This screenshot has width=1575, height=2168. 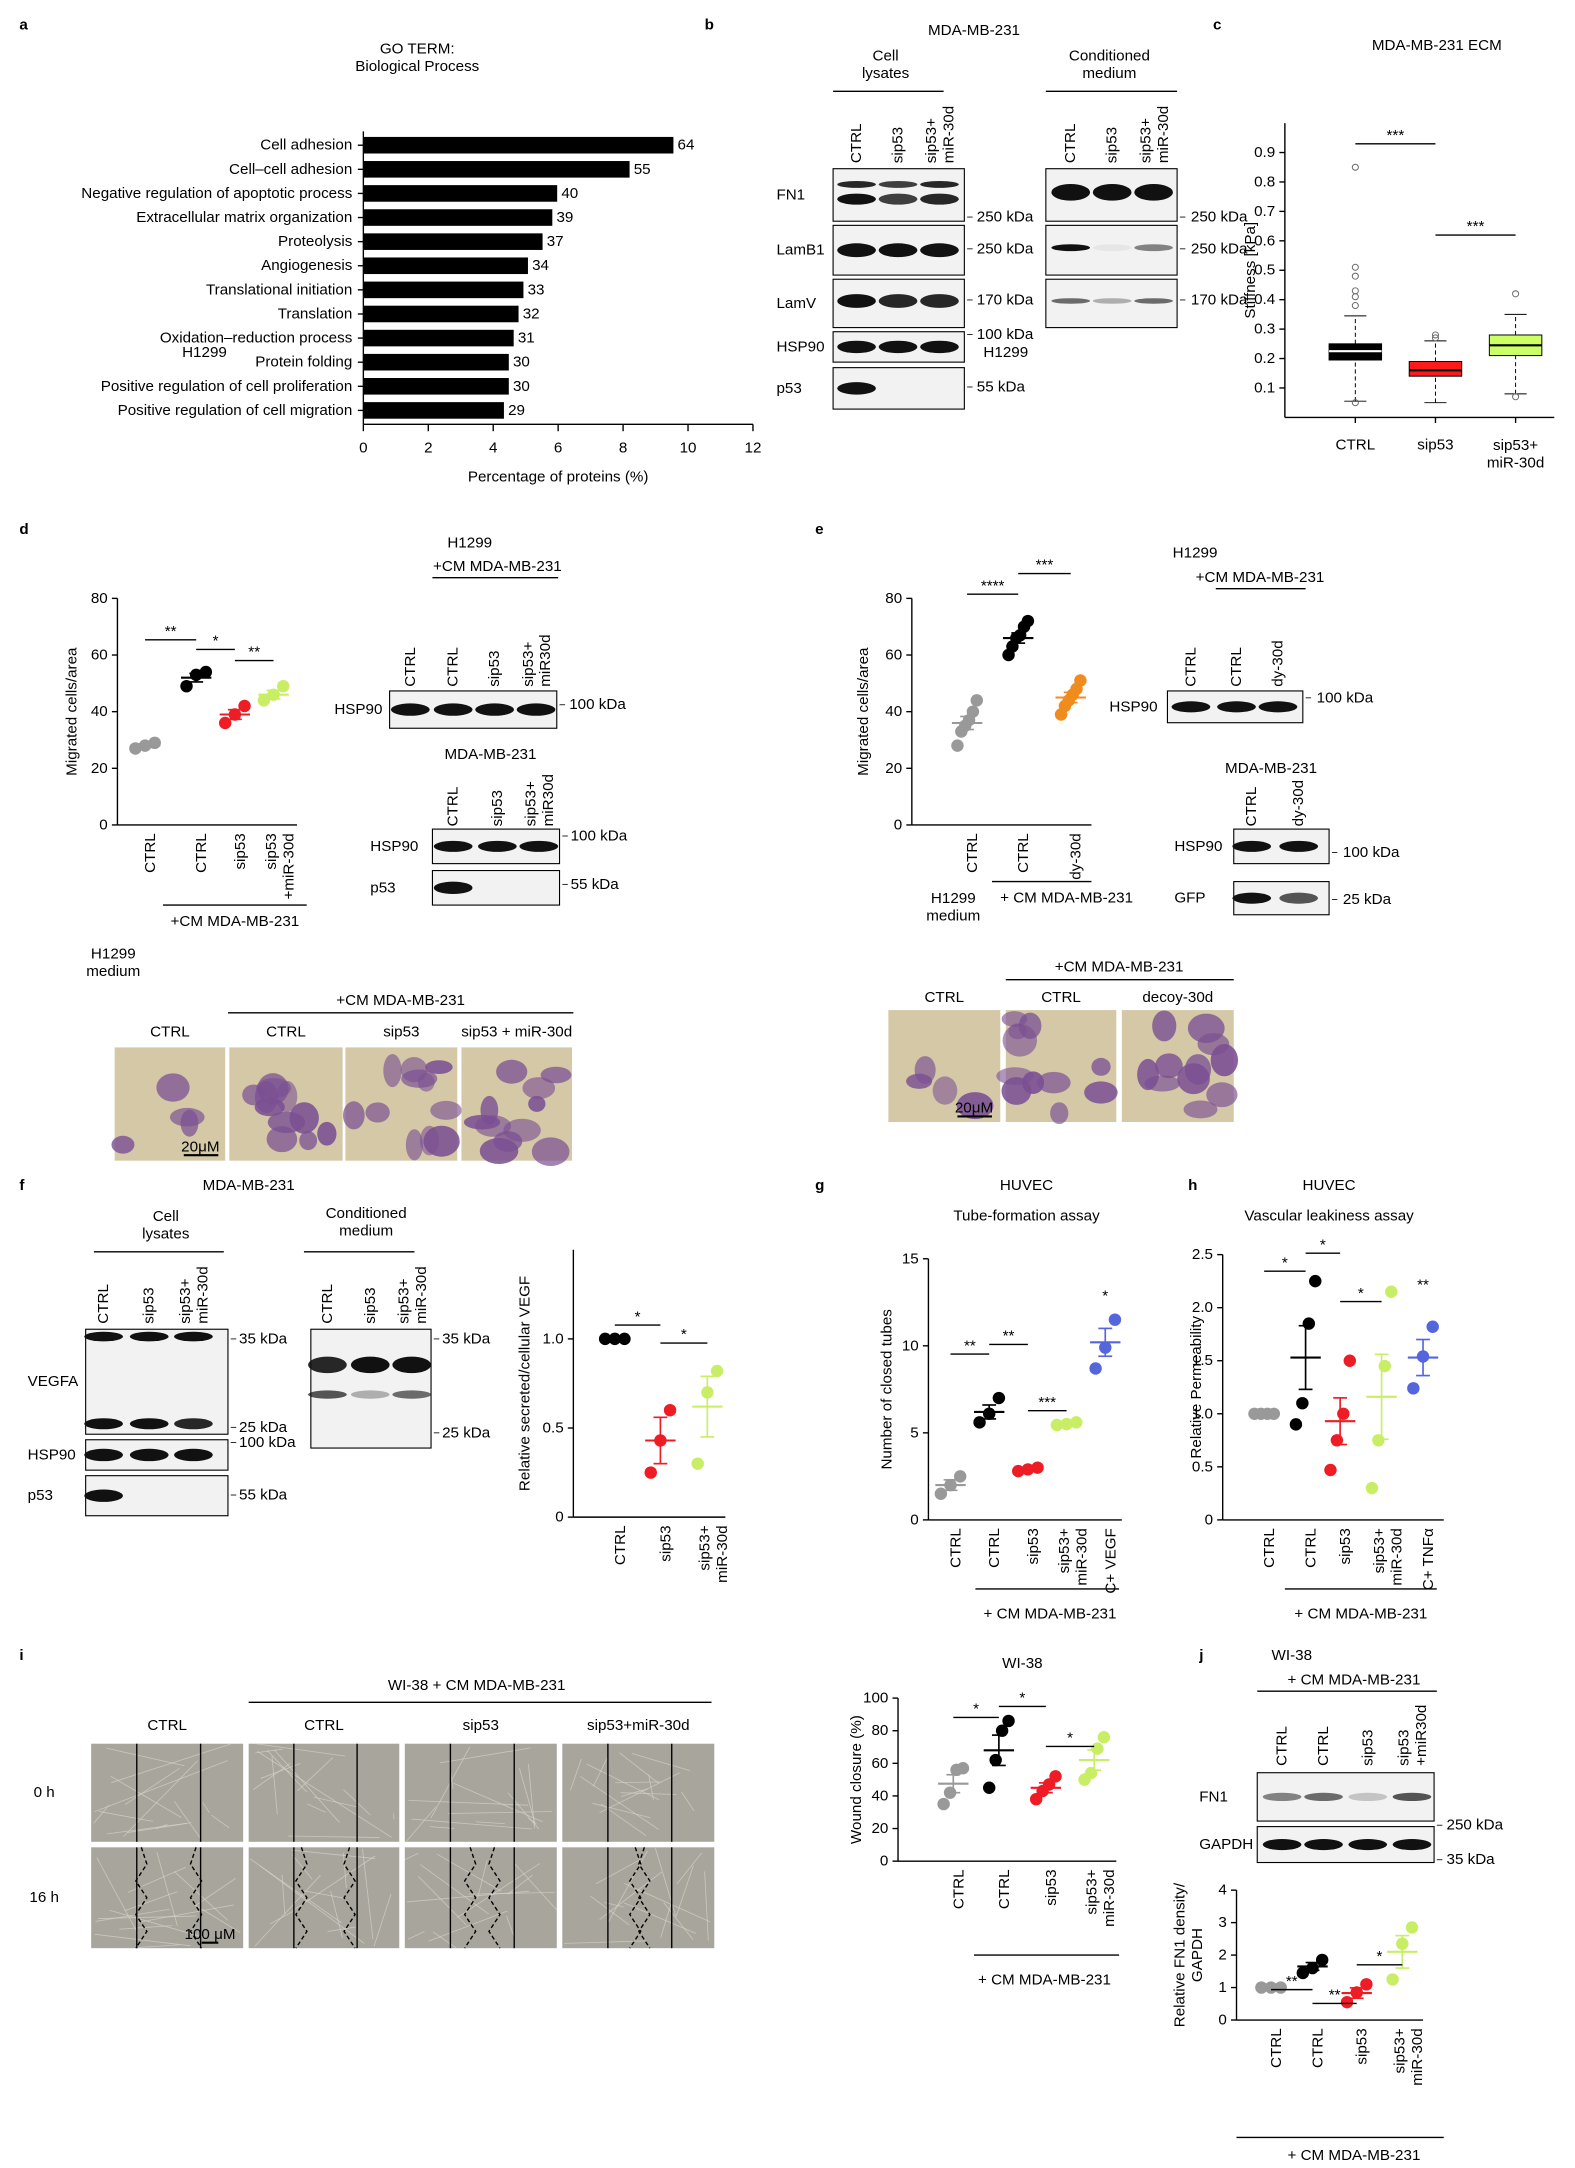 I want to click on wound-front, so click(x=196, y=1898).